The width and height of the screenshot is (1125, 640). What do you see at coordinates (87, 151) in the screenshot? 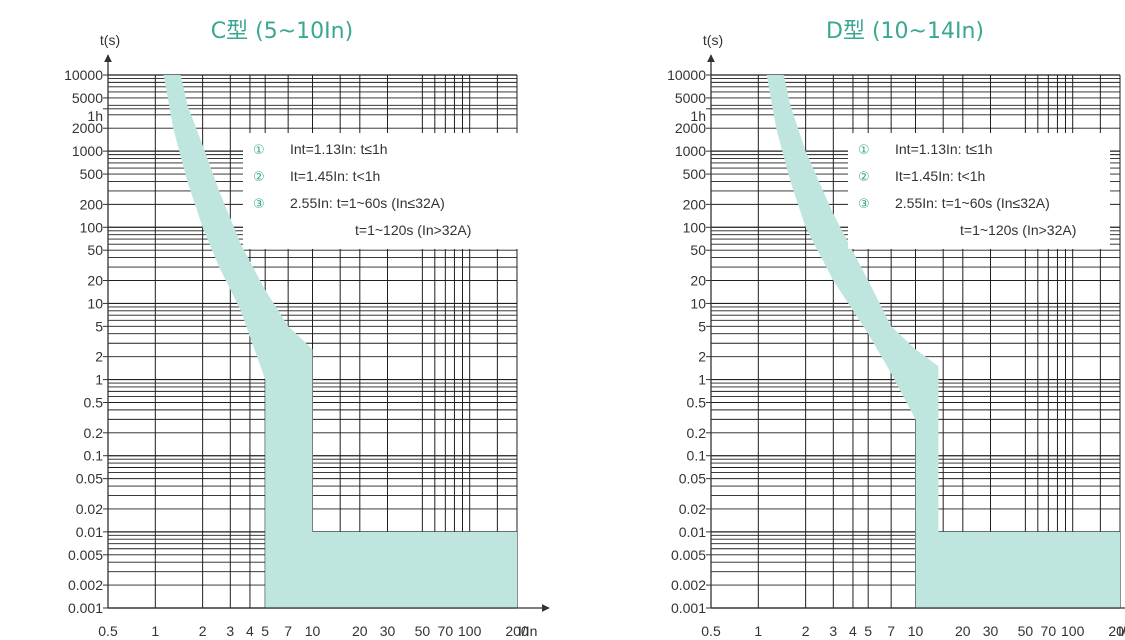
I see `y-tick-label: 1000` at bounding box center [87, 151].